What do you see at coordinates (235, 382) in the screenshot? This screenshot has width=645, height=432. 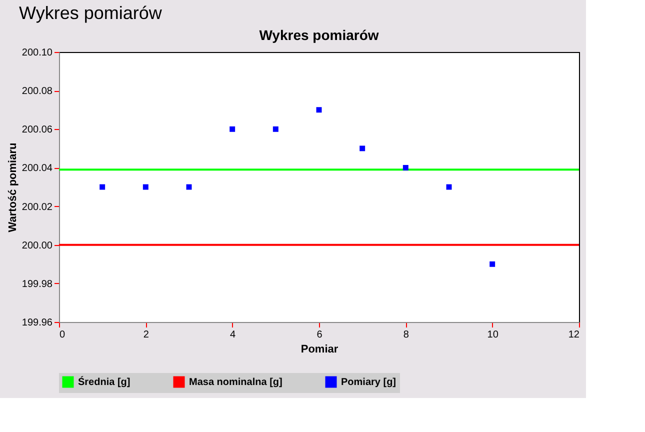 I see `legend-label: Masa nominalna [g]` at bounding box center [235, 382].